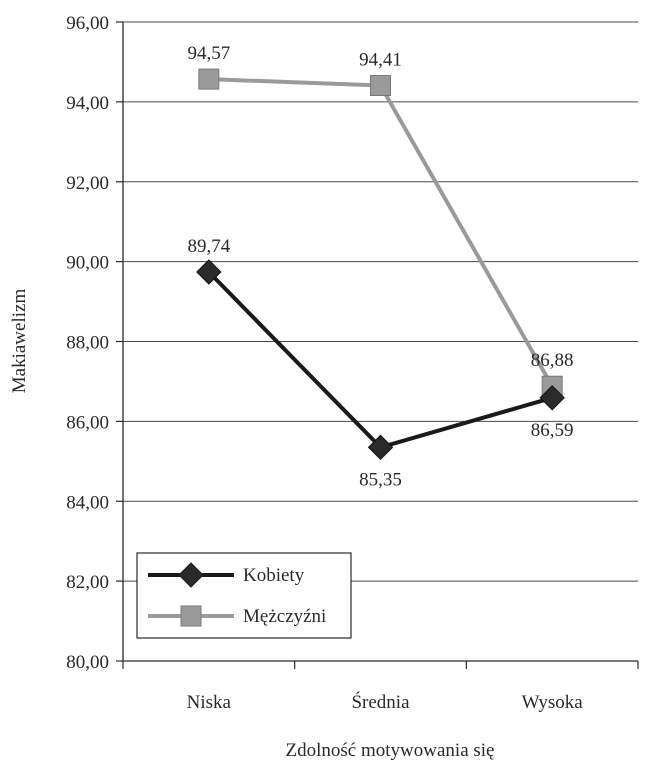  I want to click on y-tick-label: 80,00, so click(87, 662).